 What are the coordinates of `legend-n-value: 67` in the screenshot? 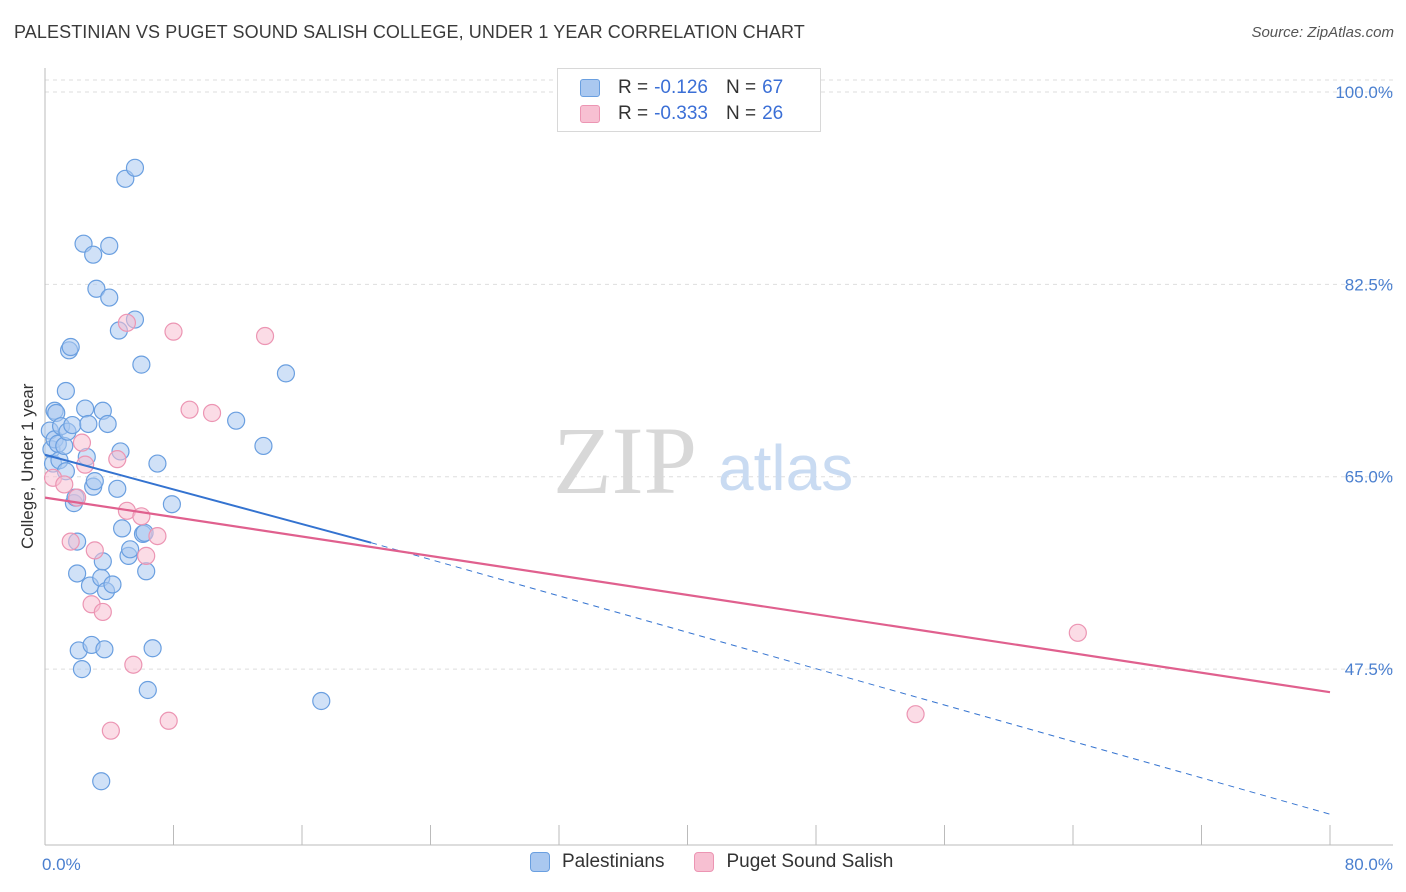 It's located at (773, 87).